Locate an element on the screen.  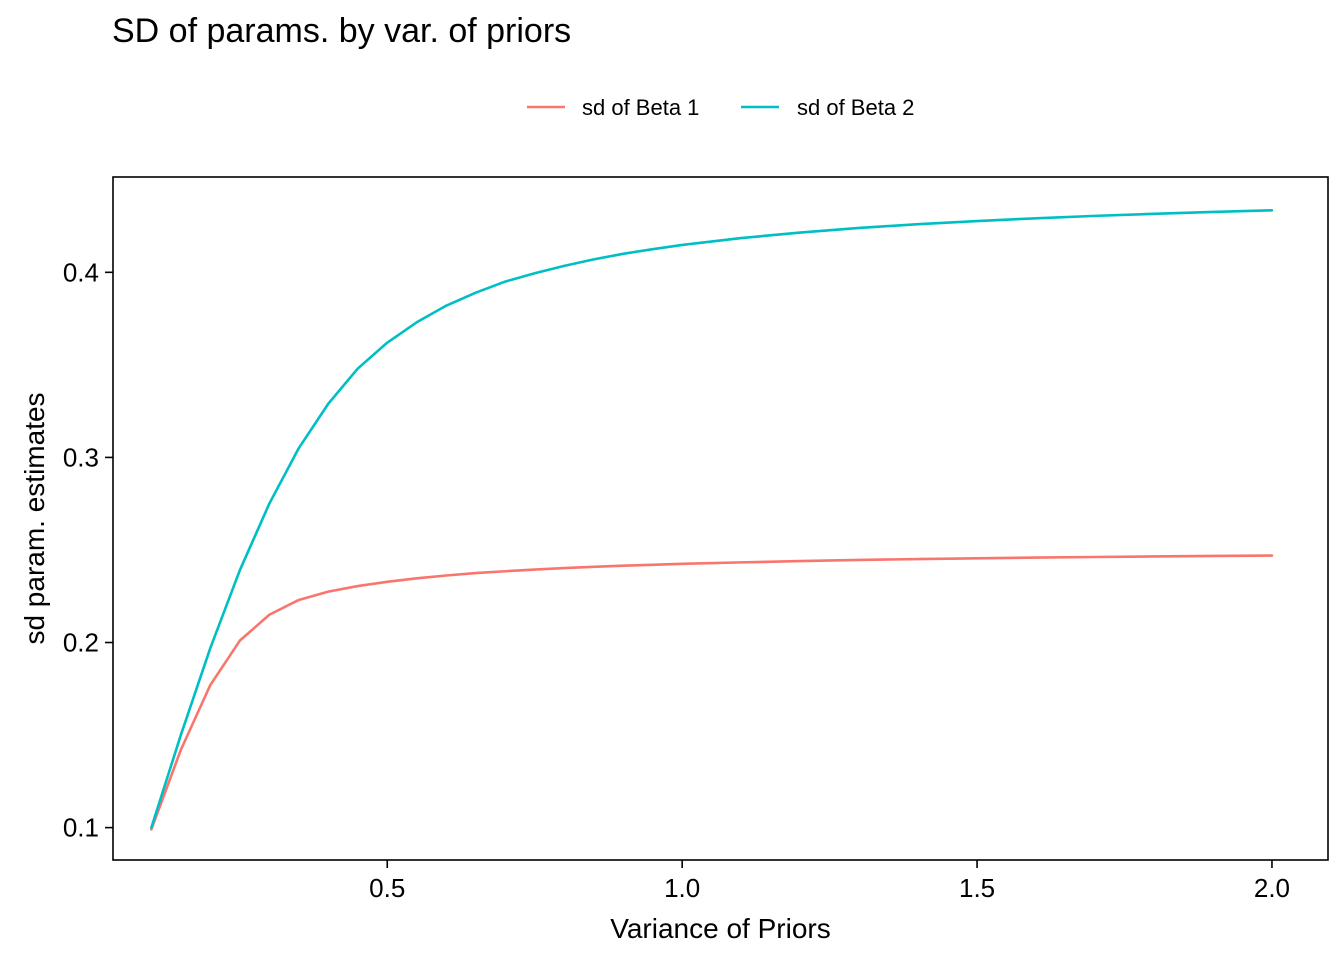
x-tick-label: 1.0 is located at coordinates (682, 888).